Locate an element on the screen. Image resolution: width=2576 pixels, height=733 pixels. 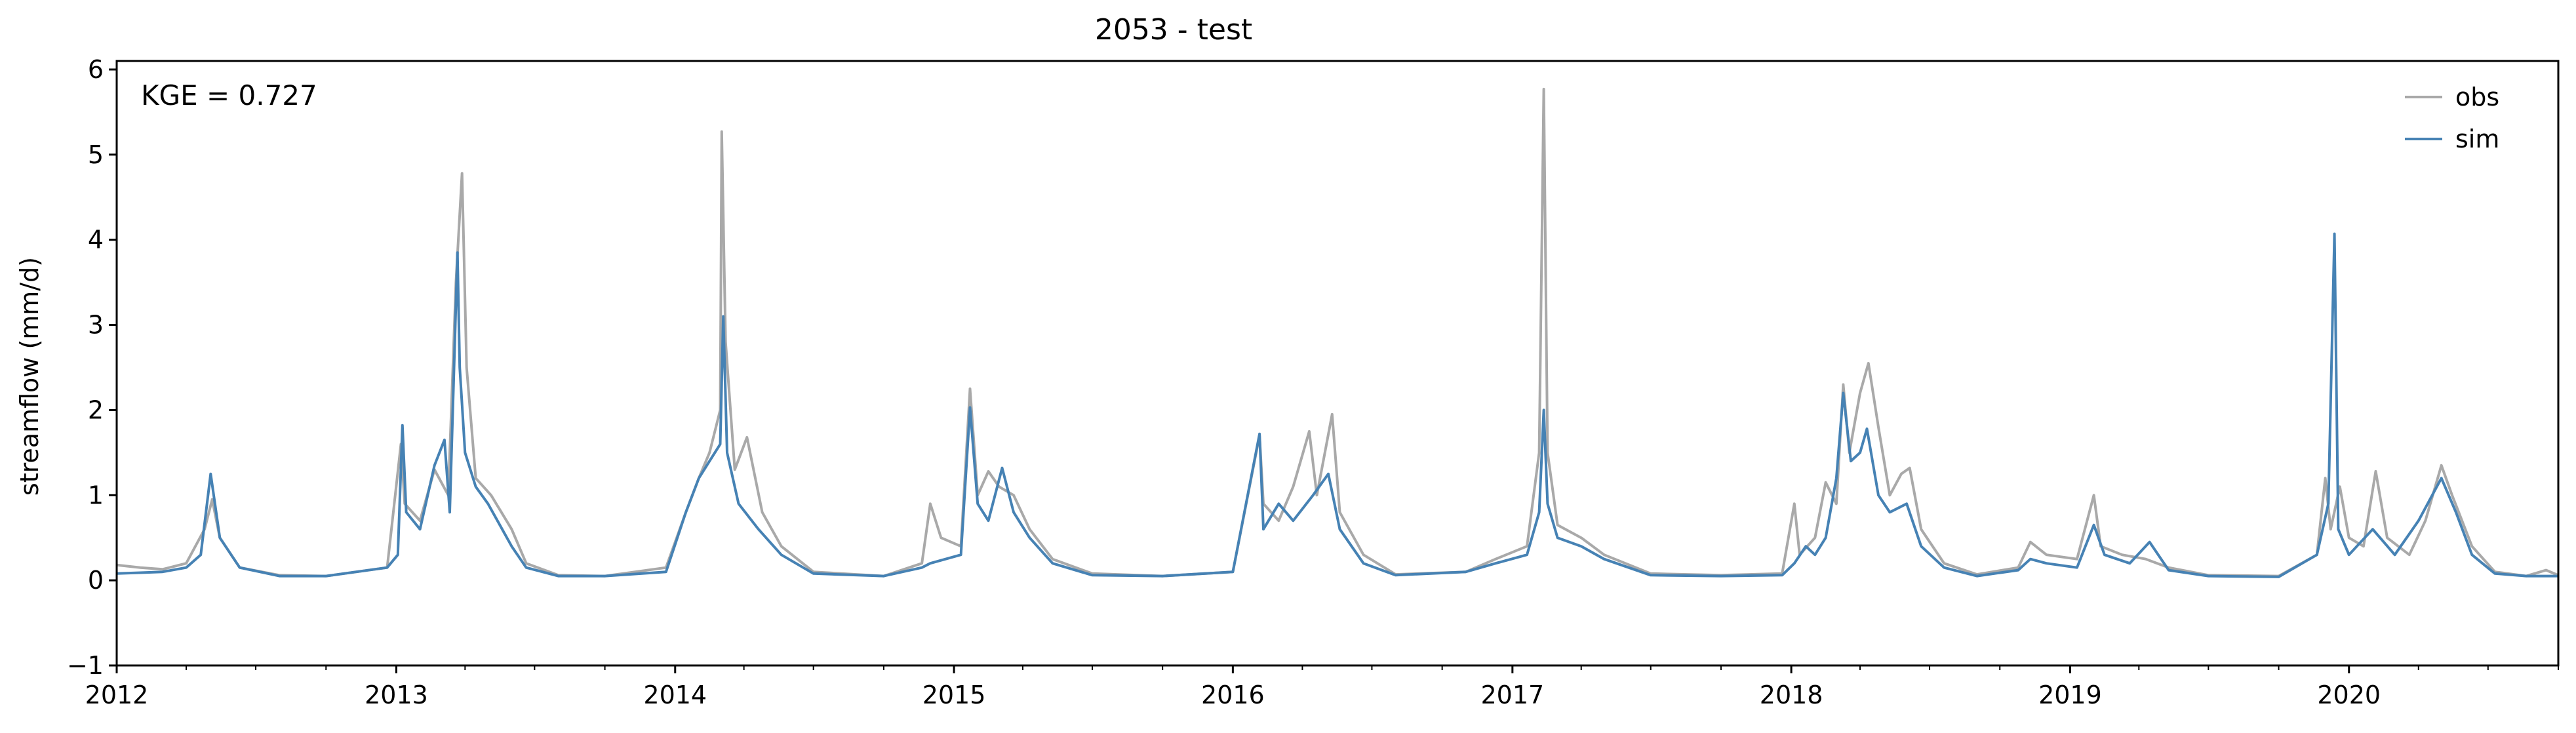
x-tick-label: 2013 is located at coordinates (396, 695).